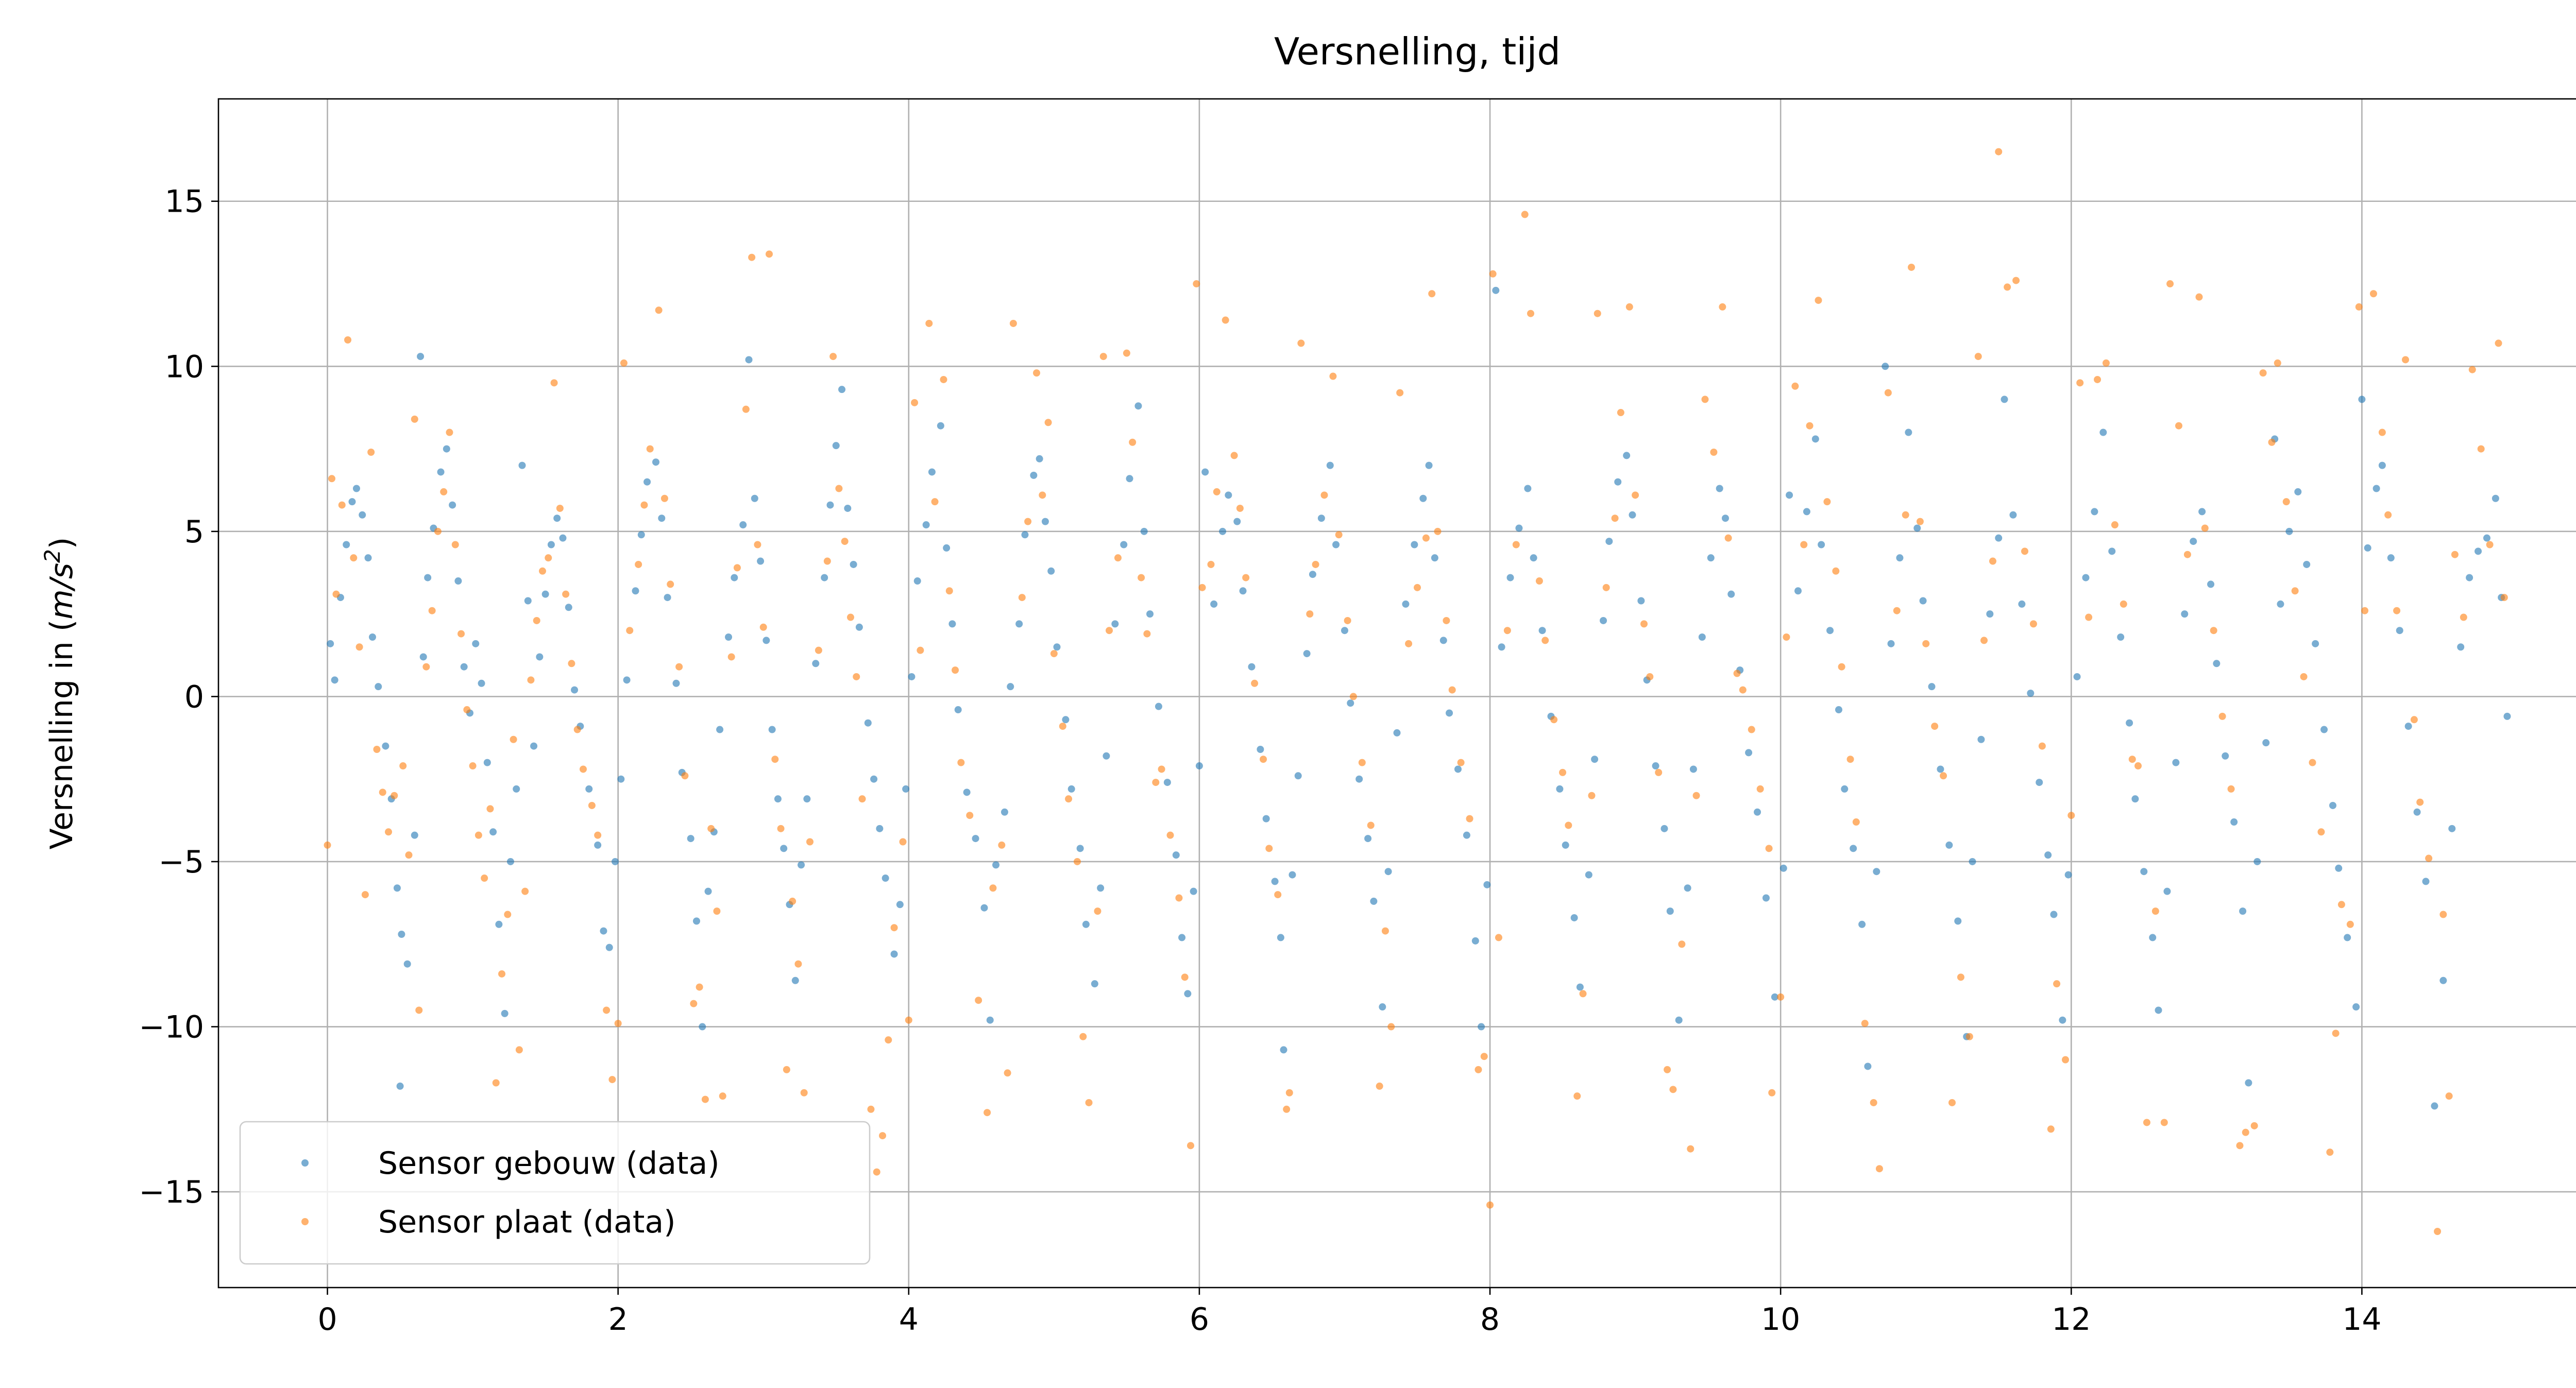  I want to click on y-tick-label: 10, so click(184, 367).